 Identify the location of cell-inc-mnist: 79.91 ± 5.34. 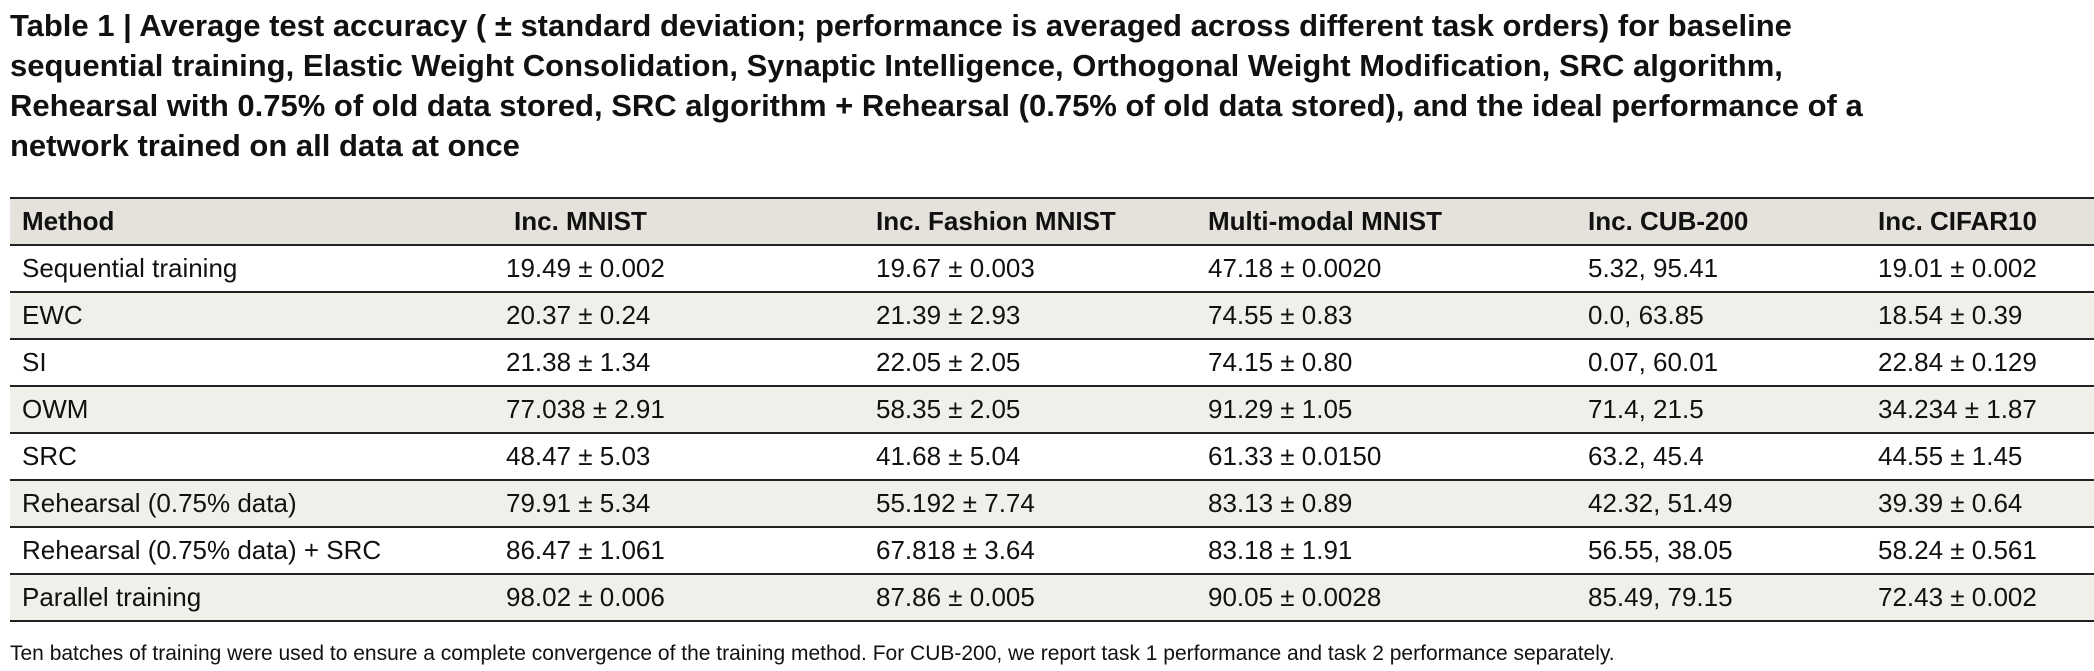
(635, 504).